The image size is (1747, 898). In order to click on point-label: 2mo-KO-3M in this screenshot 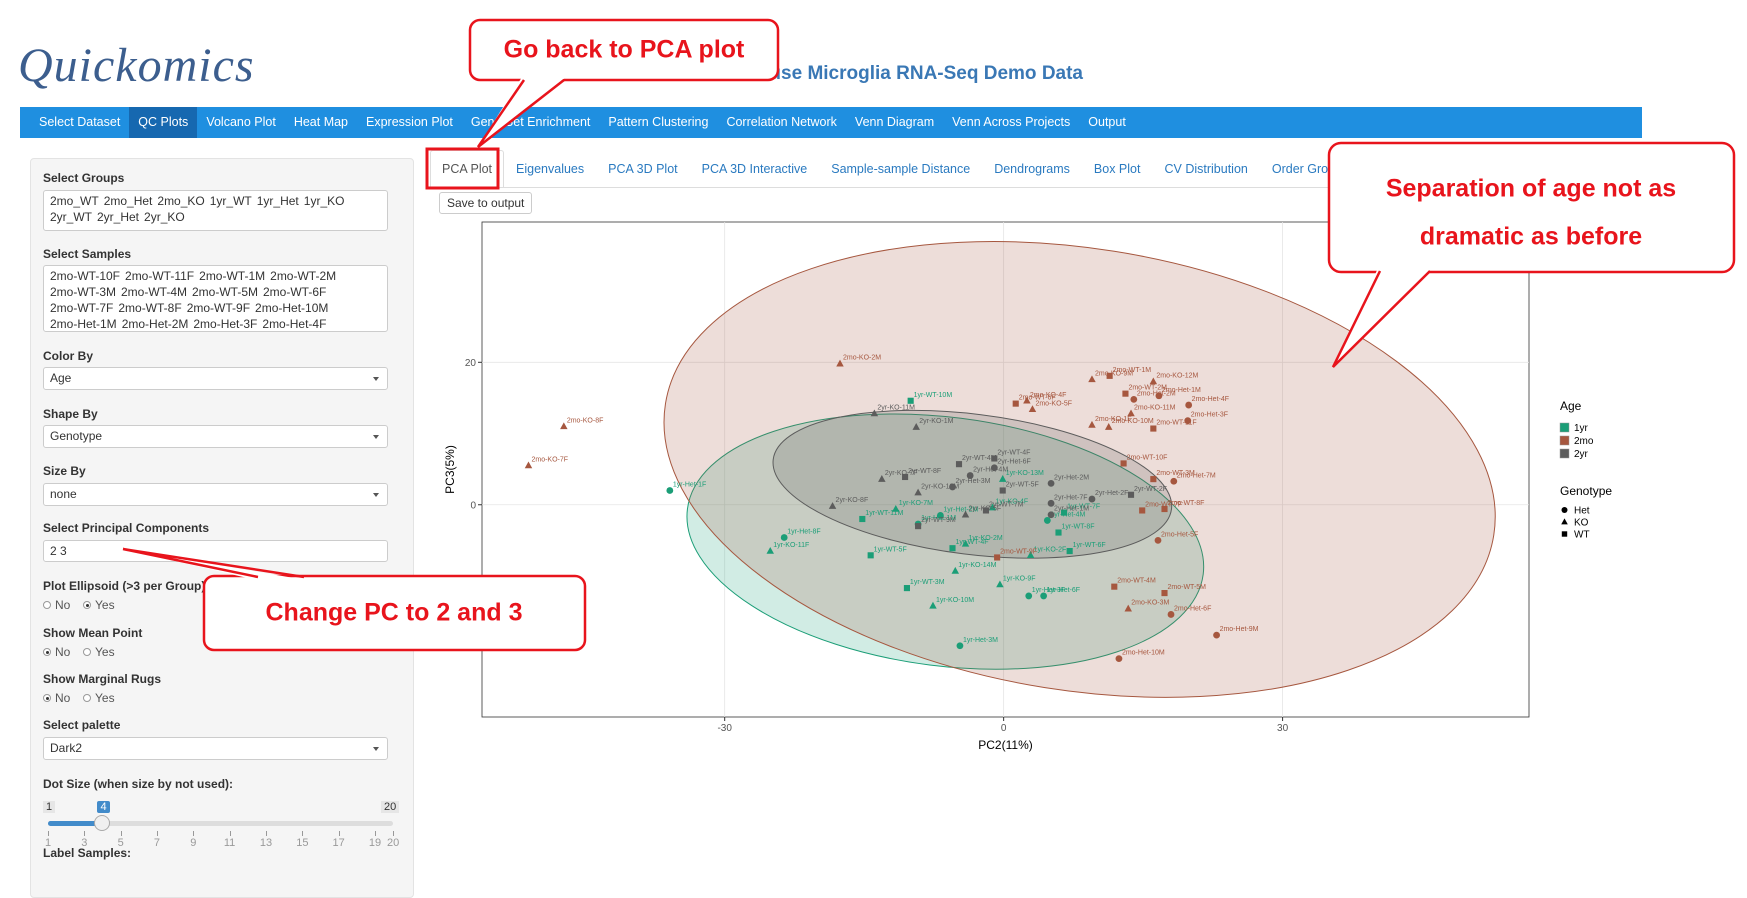, I will do `click(1150, 603)`.